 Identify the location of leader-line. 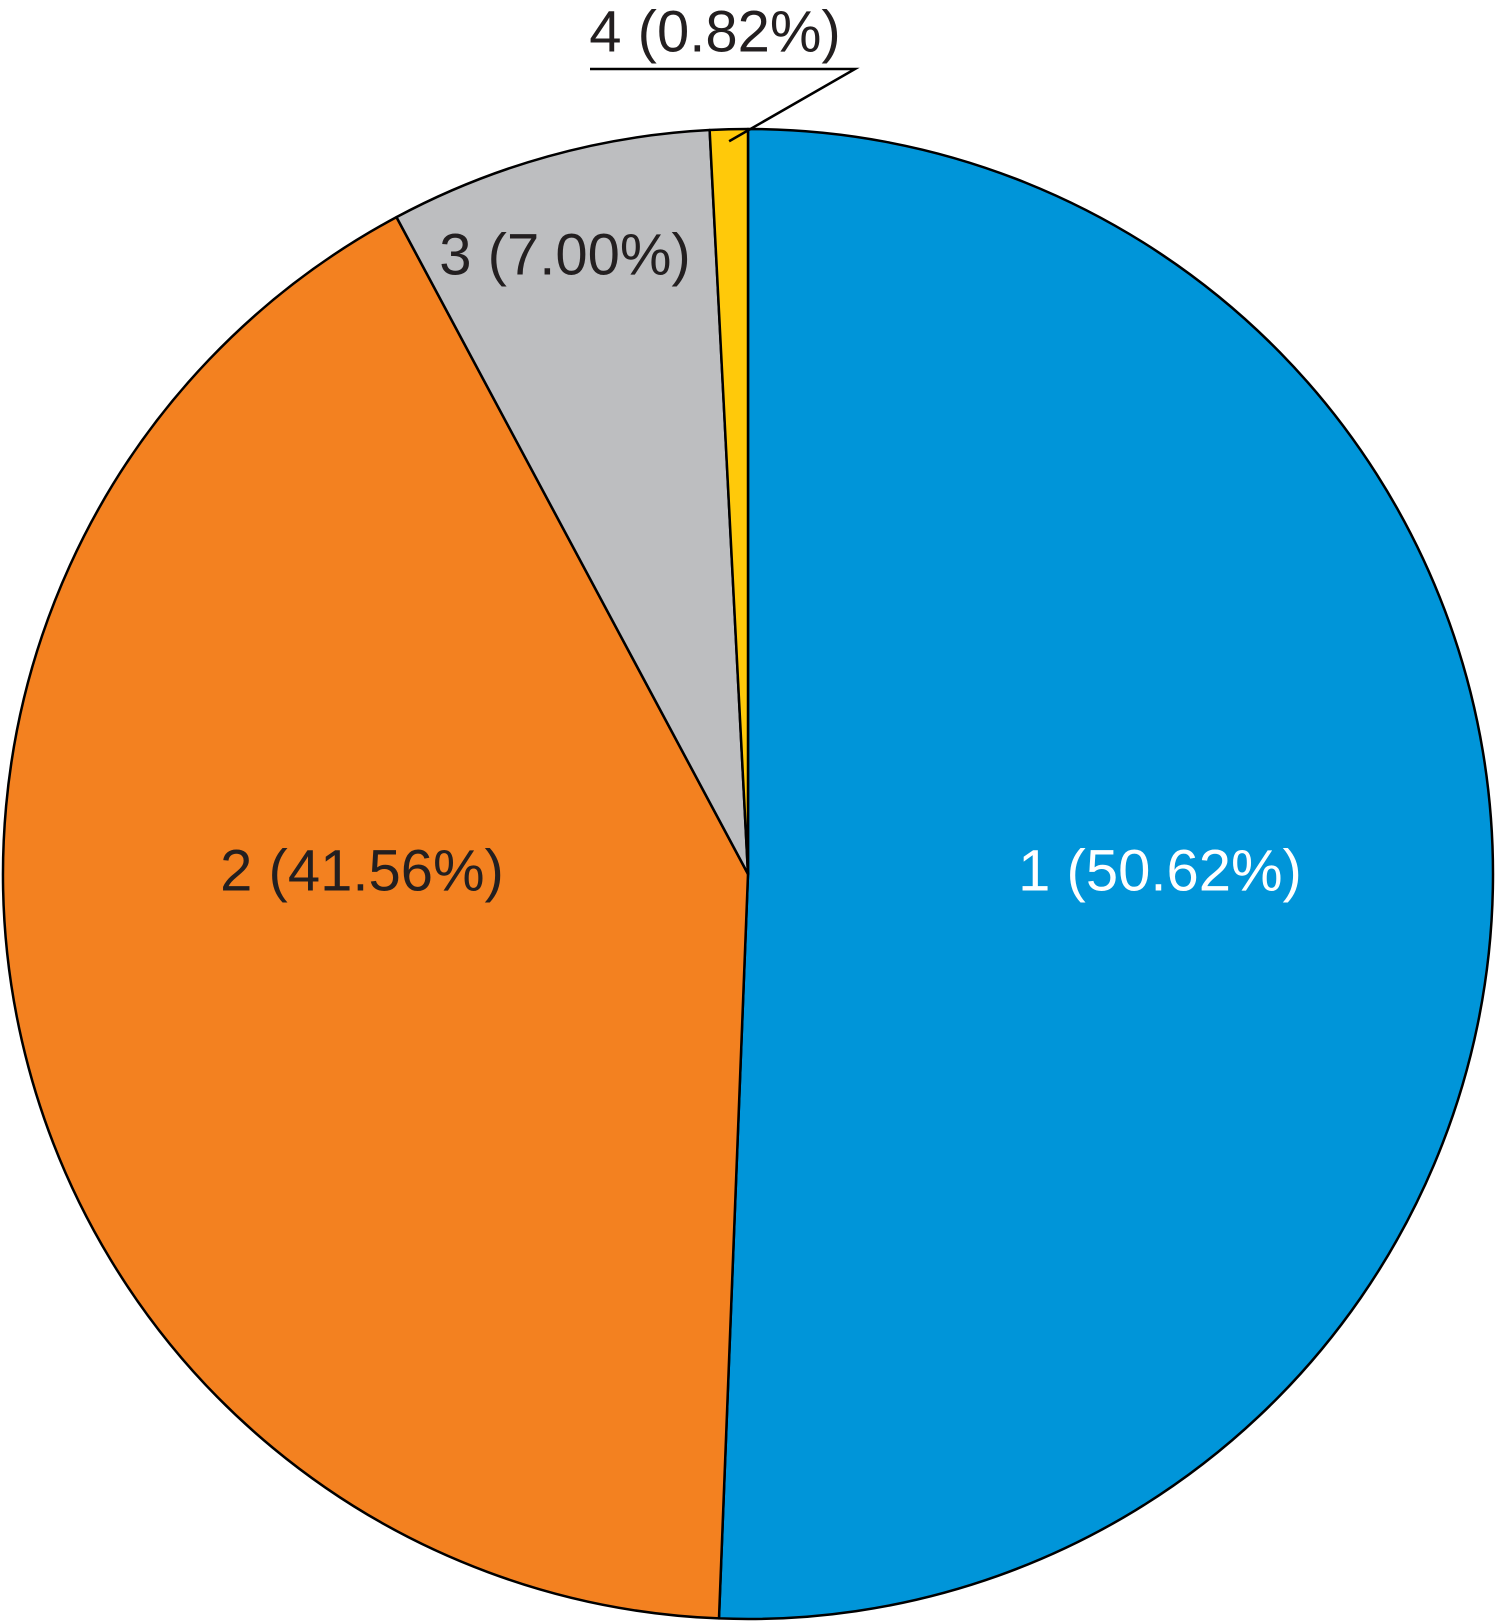
(725, 105).